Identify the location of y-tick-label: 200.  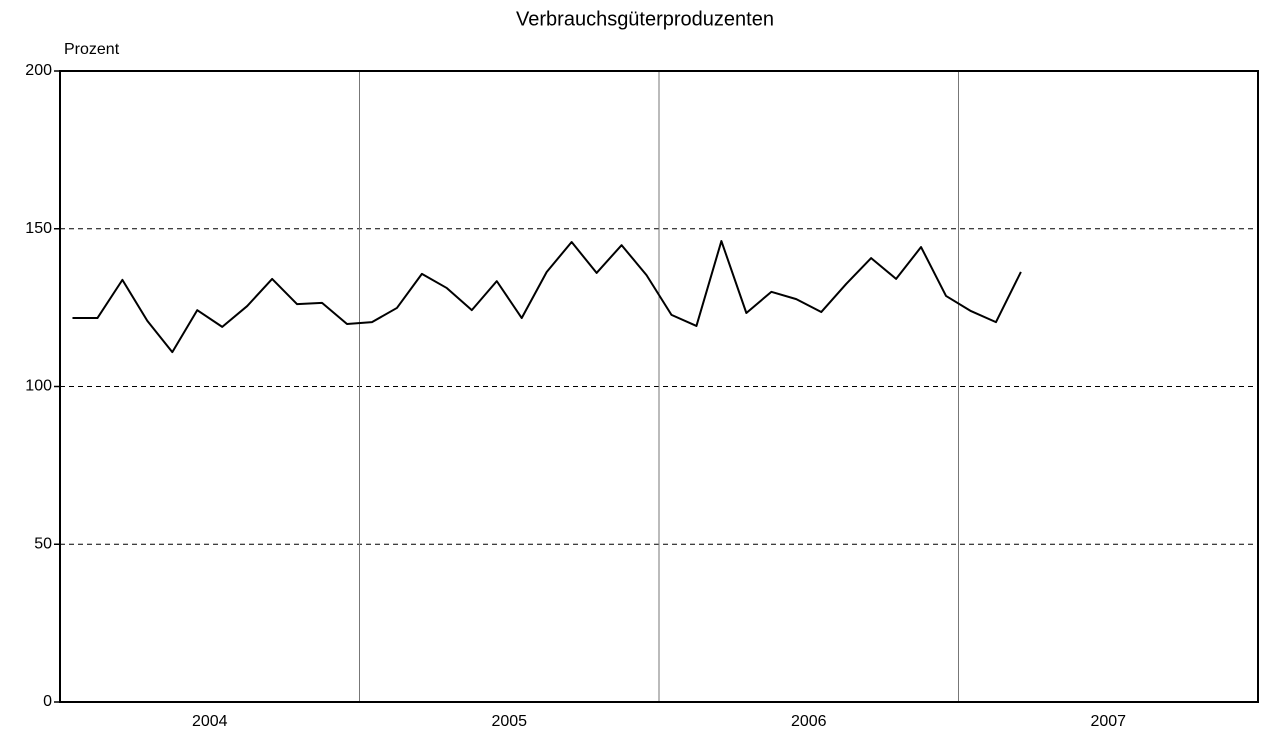
(38, 70).